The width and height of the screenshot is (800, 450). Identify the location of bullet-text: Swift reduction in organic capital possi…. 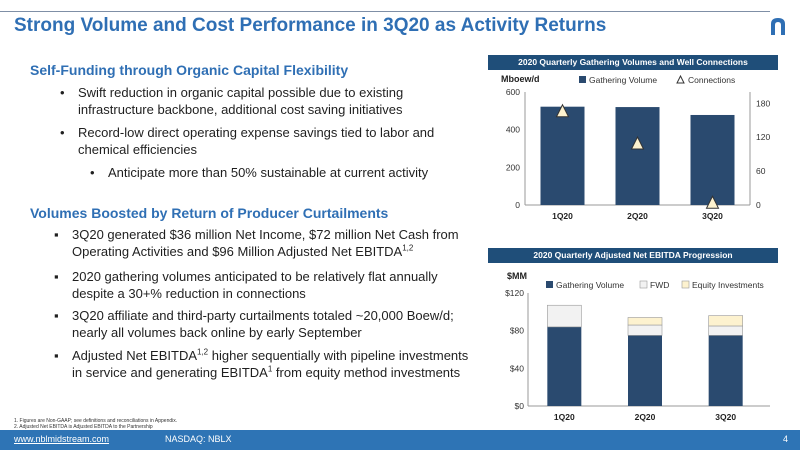
(241, 101).